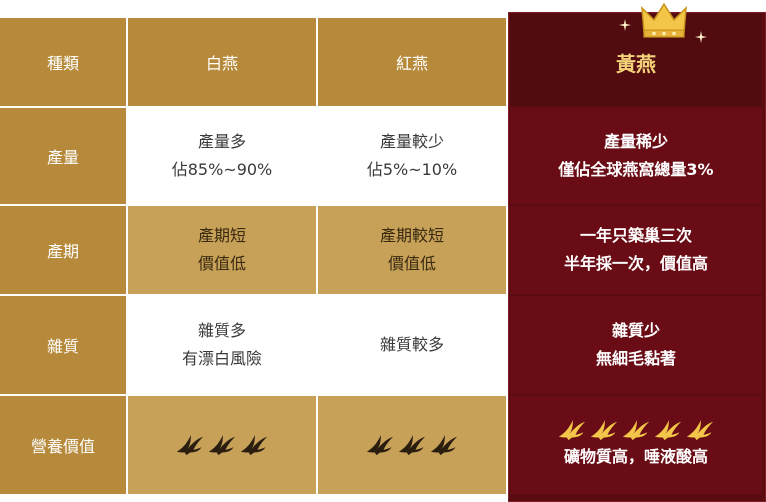 Image resolution: width=766 pixels, height=502 pixels. Describe the element at coordinates (222, 62) in the screenshot. I see `header-white-bird: 白燕` at that location.